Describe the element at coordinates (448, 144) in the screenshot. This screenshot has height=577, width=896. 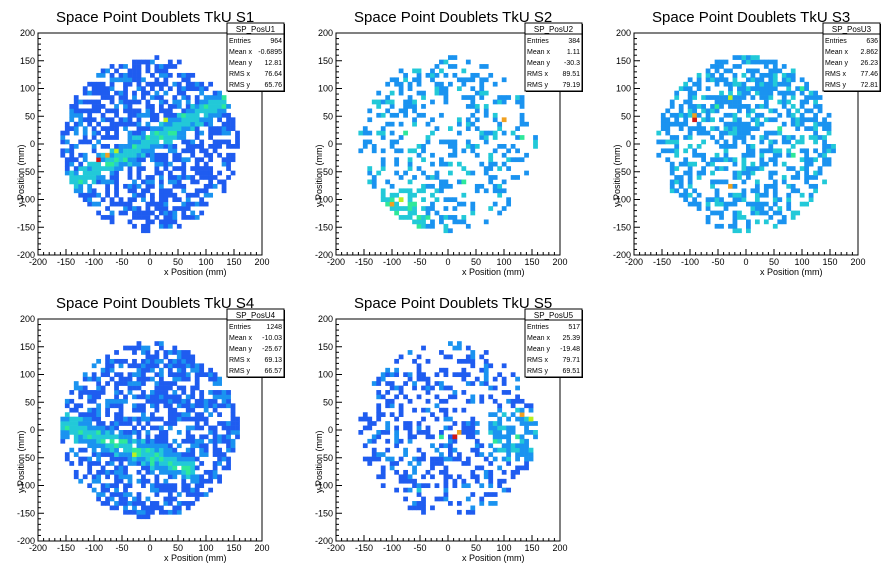
I see `histogram-bins` at that location.